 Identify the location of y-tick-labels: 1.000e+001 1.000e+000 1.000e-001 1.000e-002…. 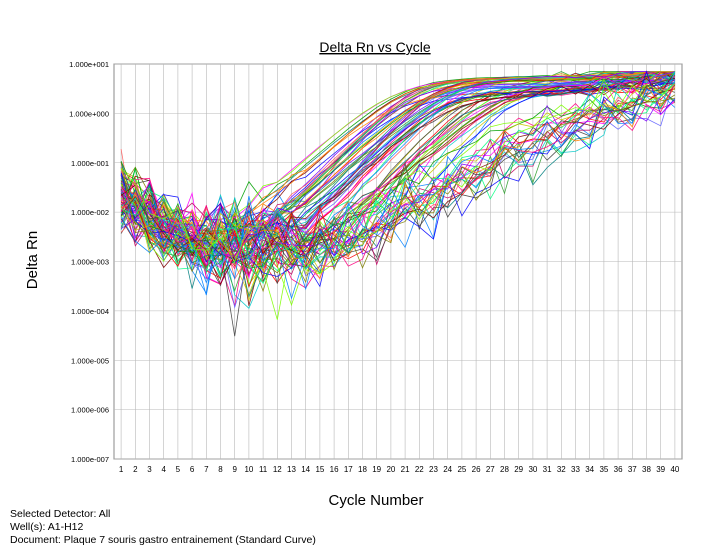
(89, 262).